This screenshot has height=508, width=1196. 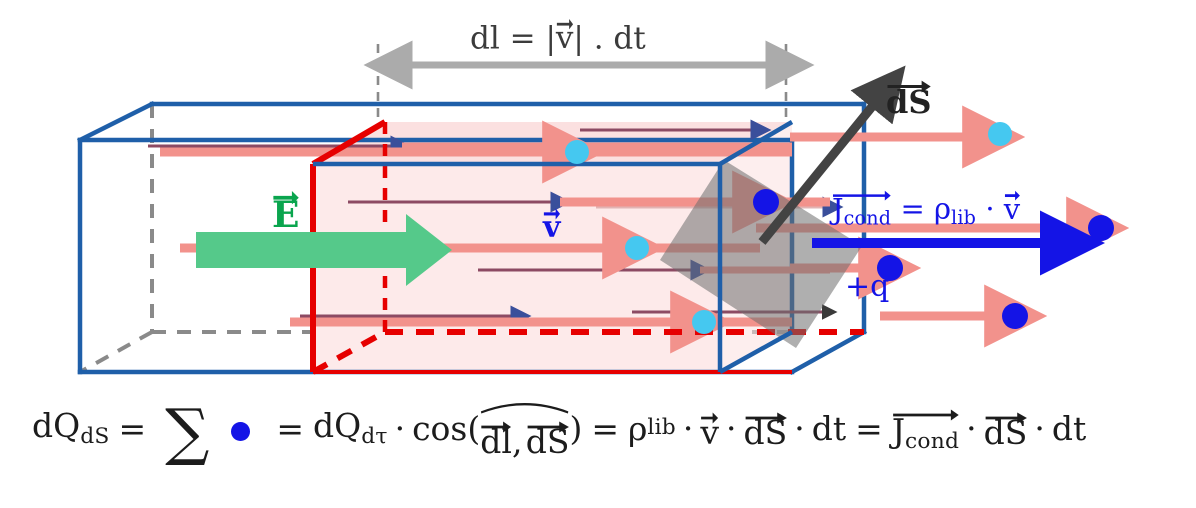 What do you see at coordinates (547, 441) in the screenshot?
I see `dS-vector-glyph-eq: dS` at bounding box center [547, 441].